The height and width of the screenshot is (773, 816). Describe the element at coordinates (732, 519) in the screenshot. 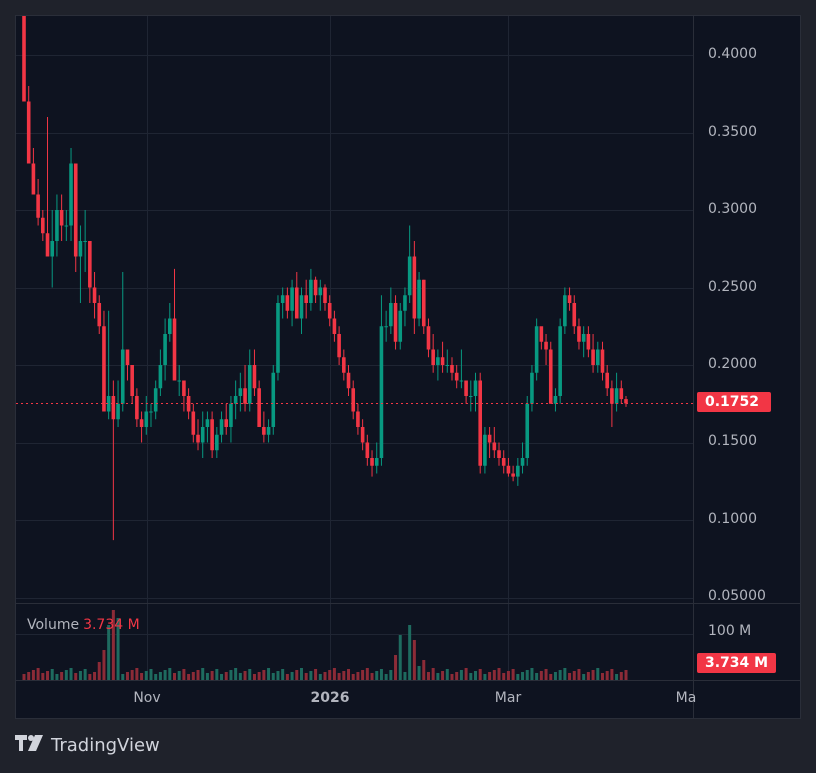

I see `price-tick-6: 0.1000` at that location.